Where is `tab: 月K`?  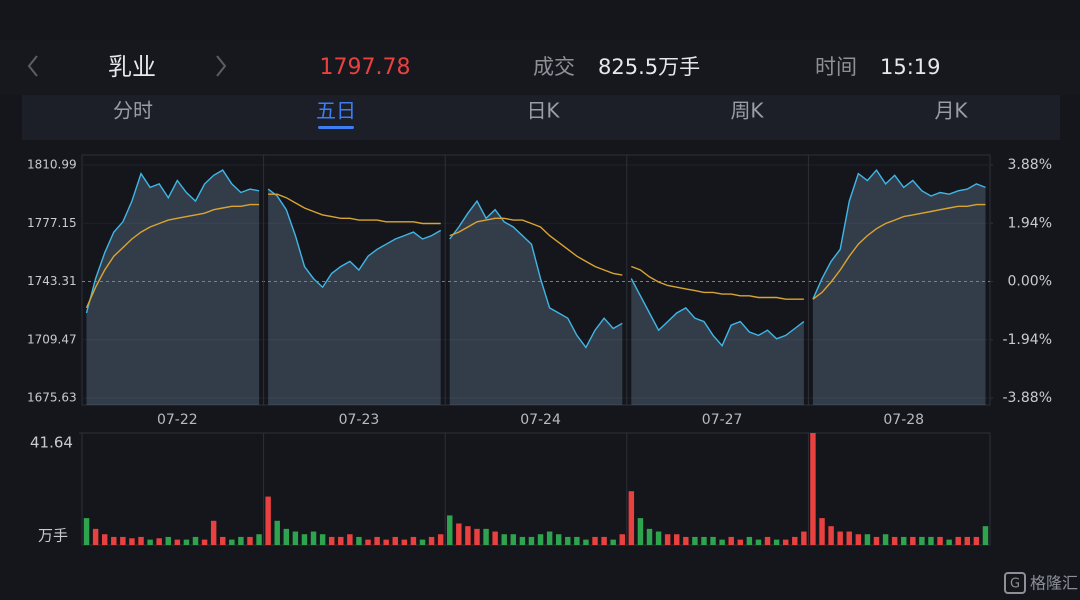
tab: 月K is located at coordinates (951, 111).